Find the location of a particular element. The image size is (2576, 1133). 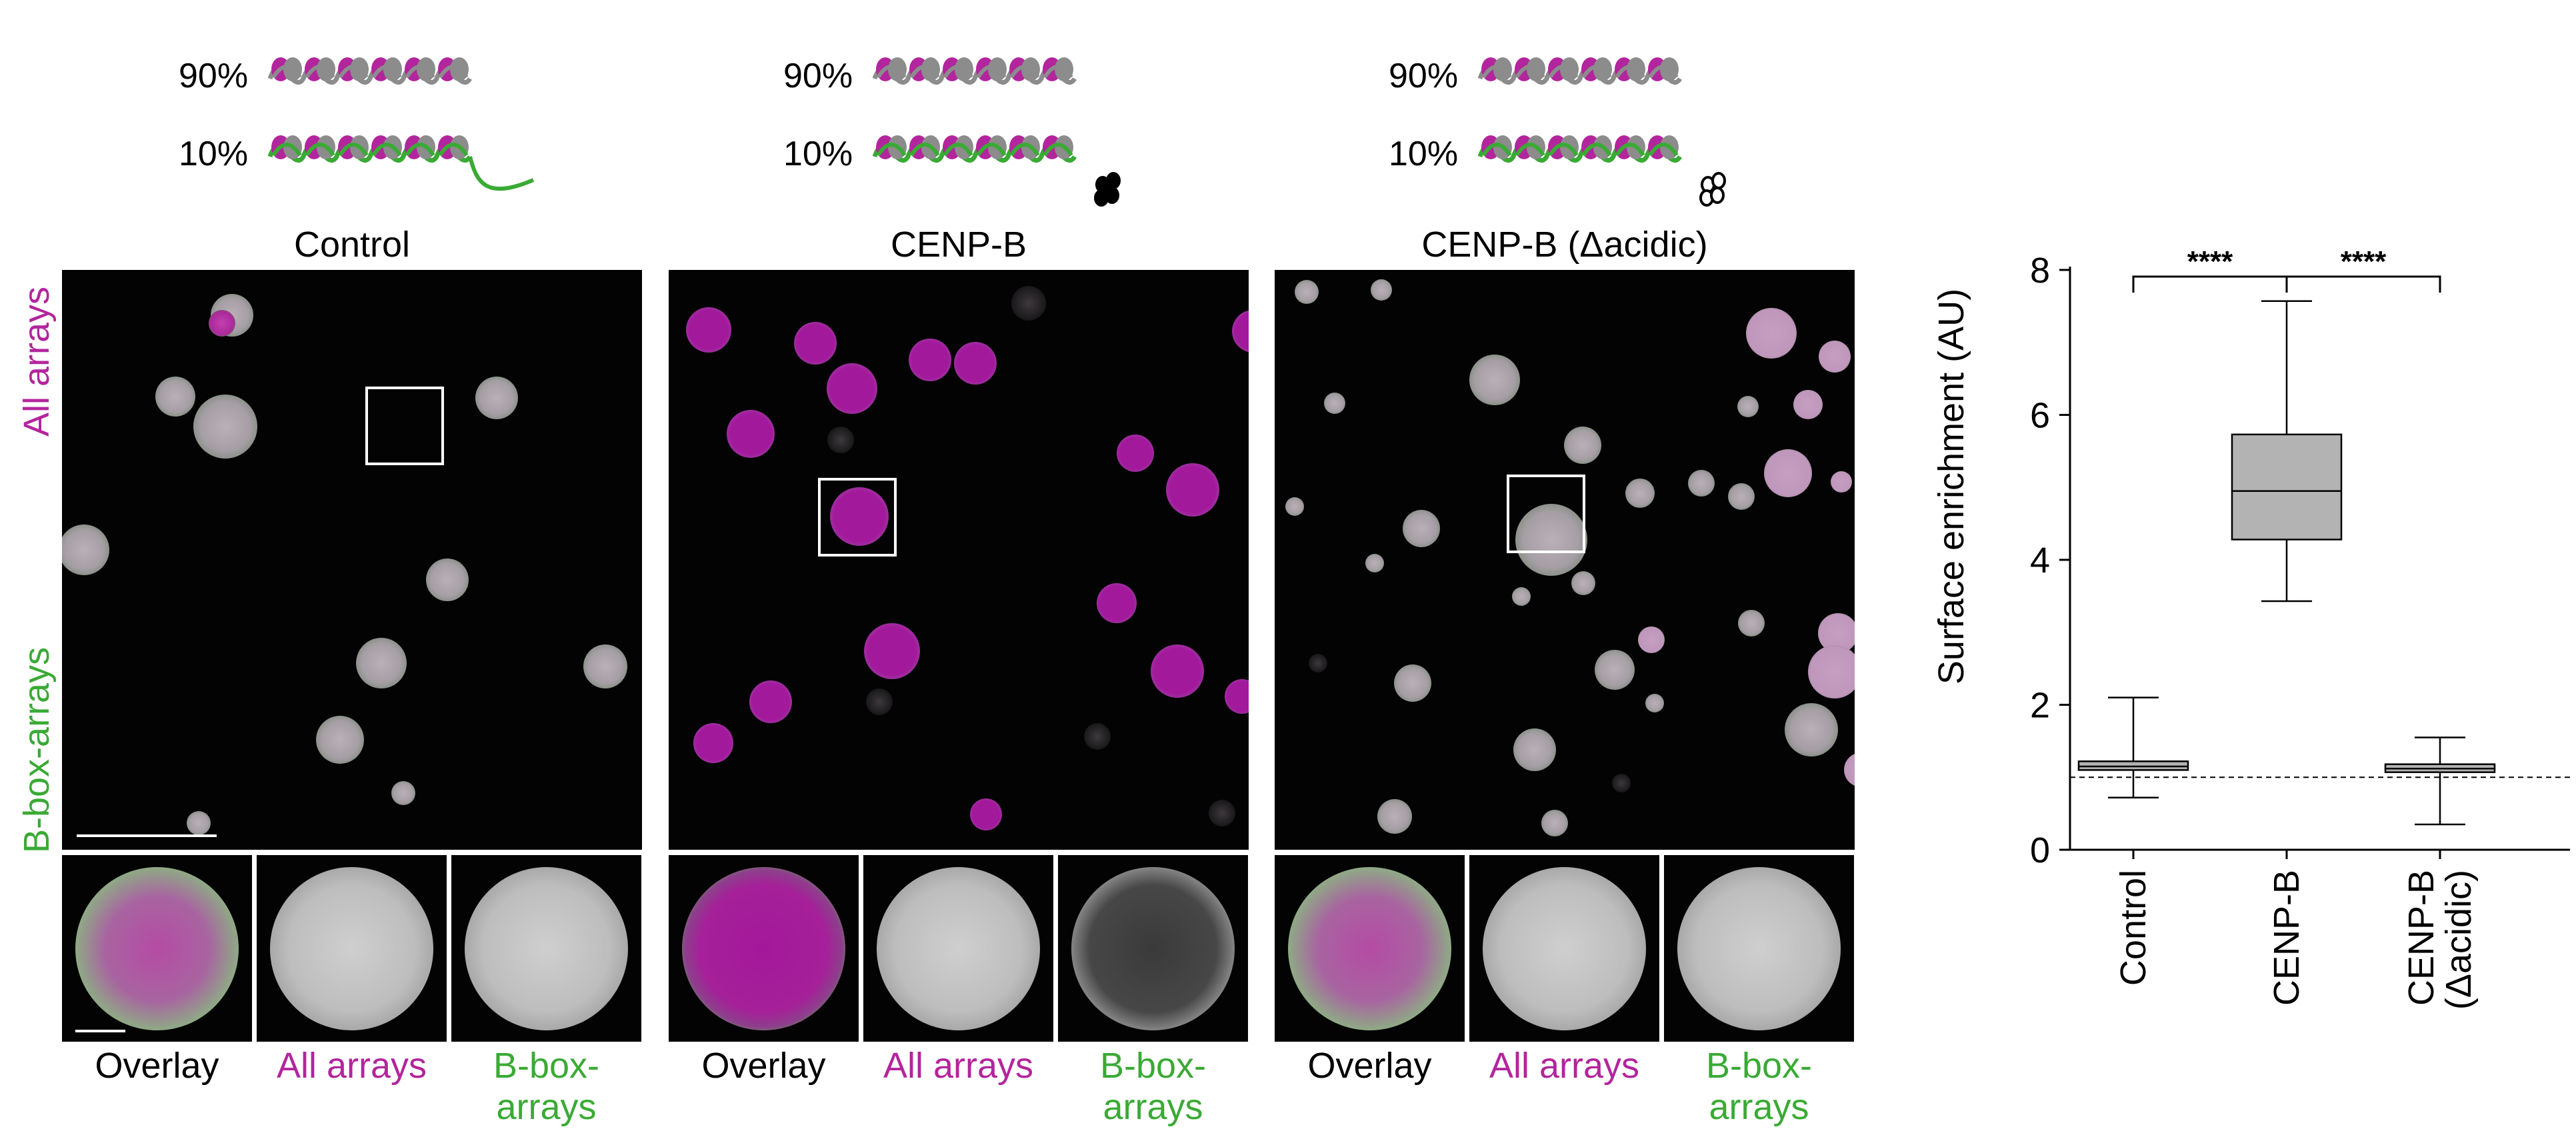

y-tick-label: 0 is located at coordinates (2040, 850).